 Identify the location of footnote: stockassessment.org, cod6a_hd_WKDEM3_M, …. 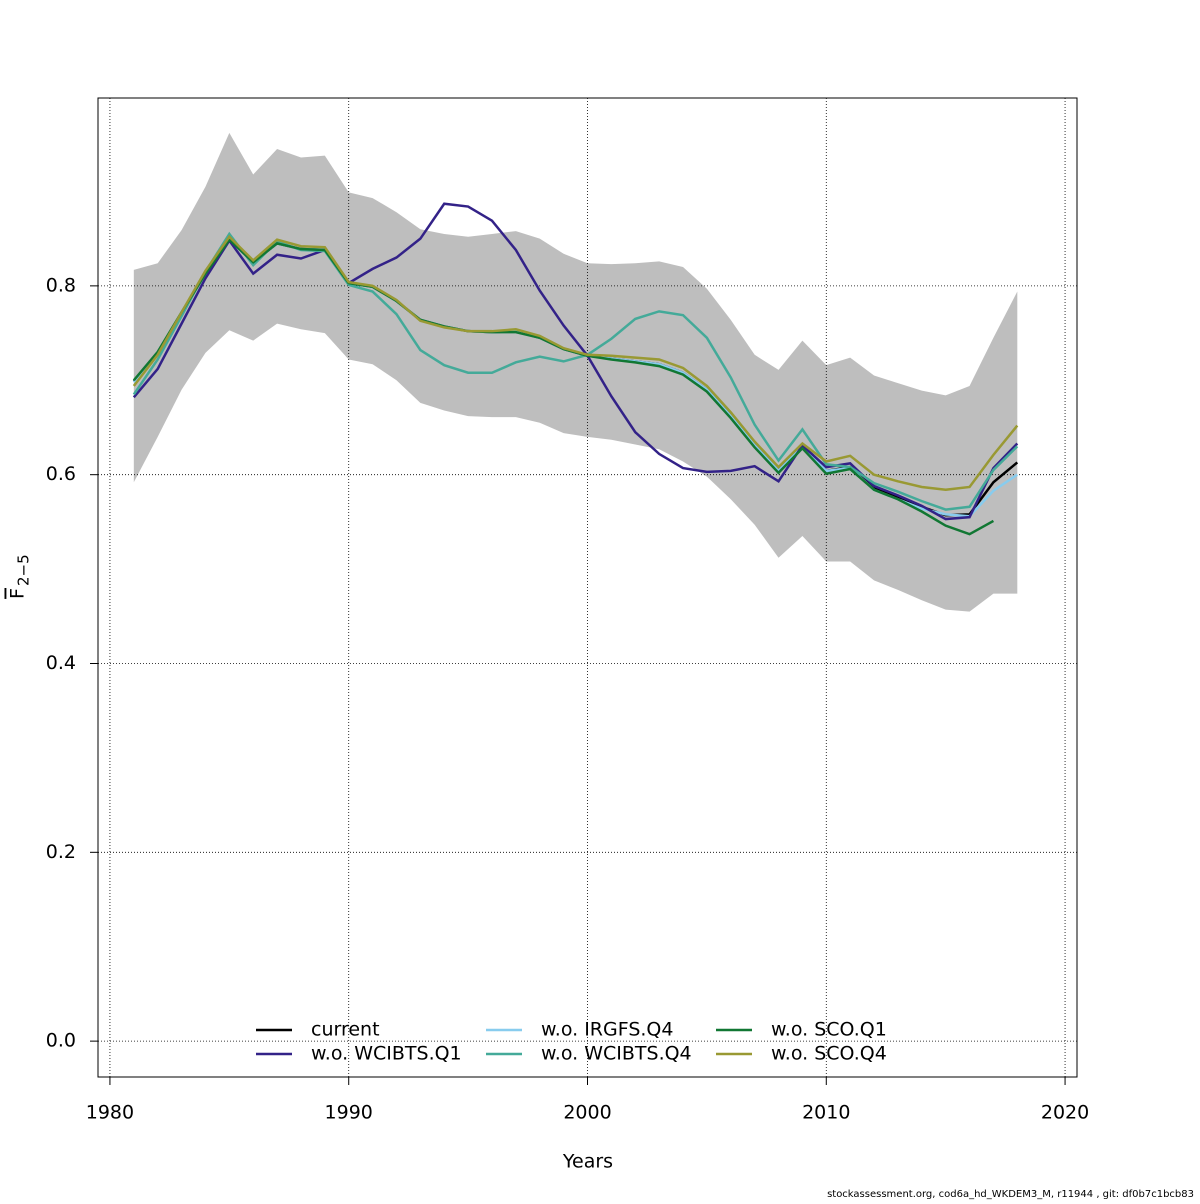
(1010, 1194).